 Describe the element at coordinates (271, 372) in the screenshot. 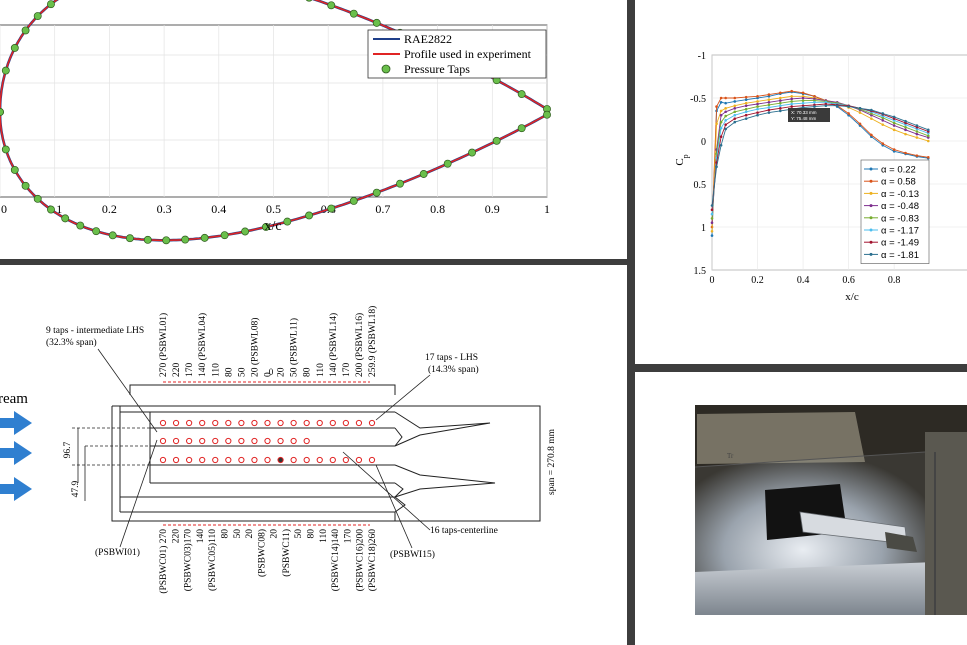

I see `centre-mark: 0` at that location.